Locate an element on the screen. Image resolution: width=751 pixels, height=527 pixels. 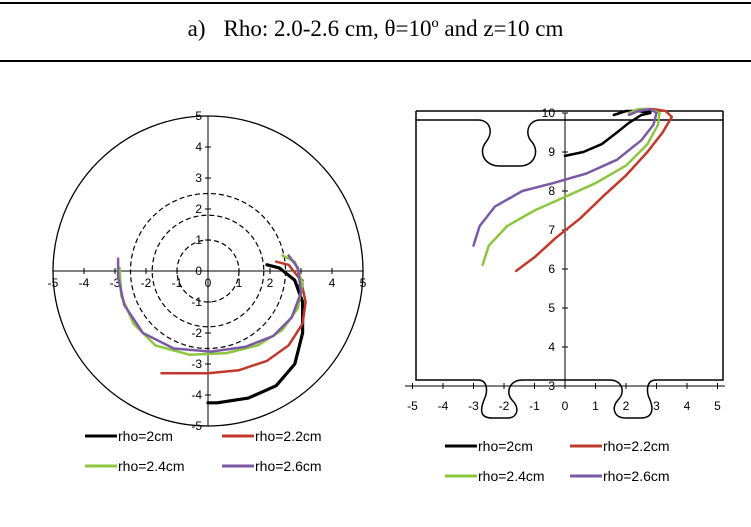
y-tick-label: -1 is located at coordinates (196, 302).